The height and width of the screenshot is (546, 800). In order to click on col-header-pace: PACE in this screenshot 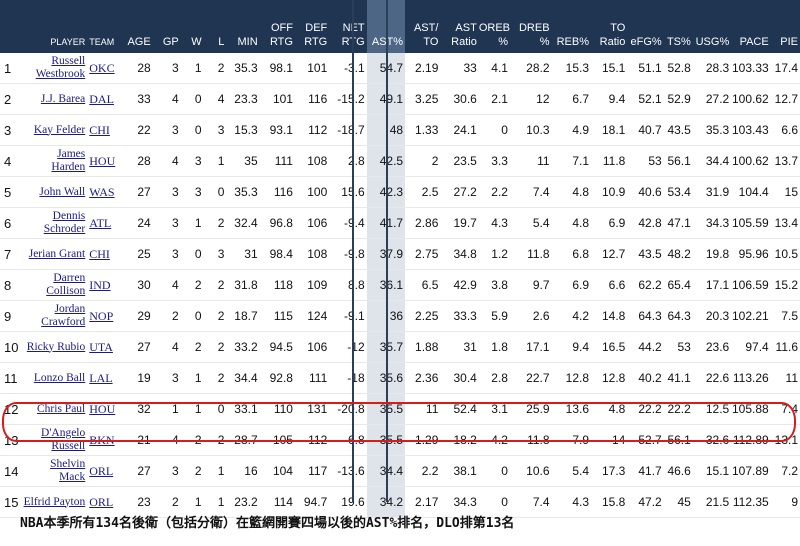, I will do `click(751, 26)`.